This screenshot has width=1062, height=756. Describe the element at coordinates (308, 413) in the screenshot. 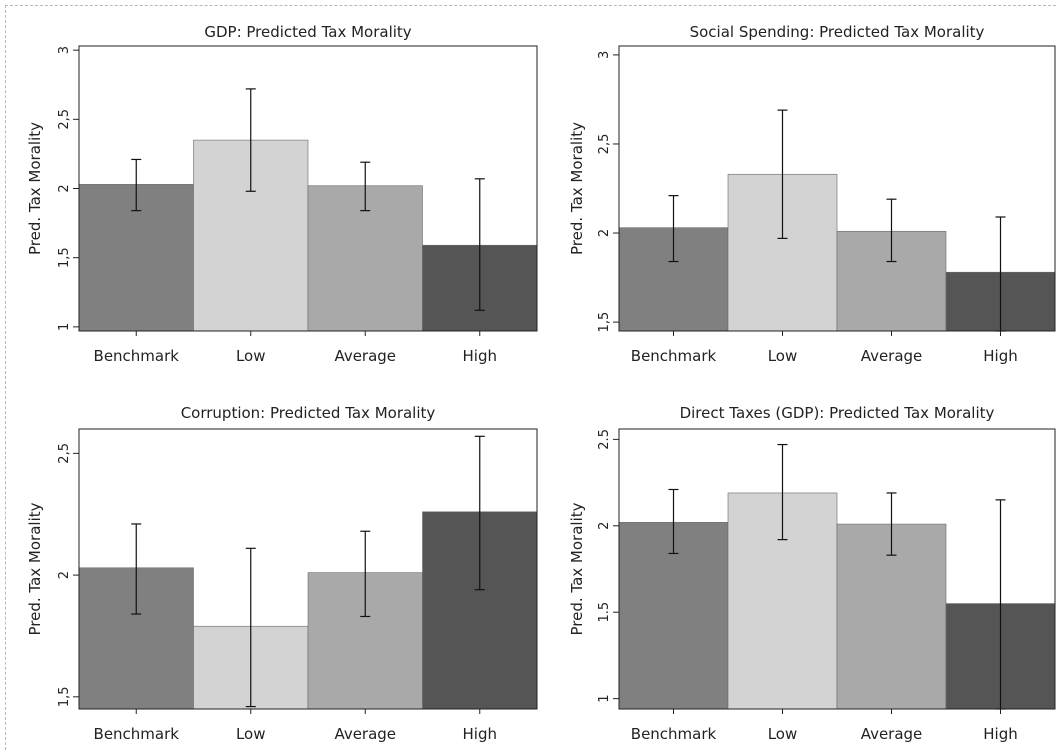

I see `chart-title: Corruption: Predicted Tax Morality` at that location.